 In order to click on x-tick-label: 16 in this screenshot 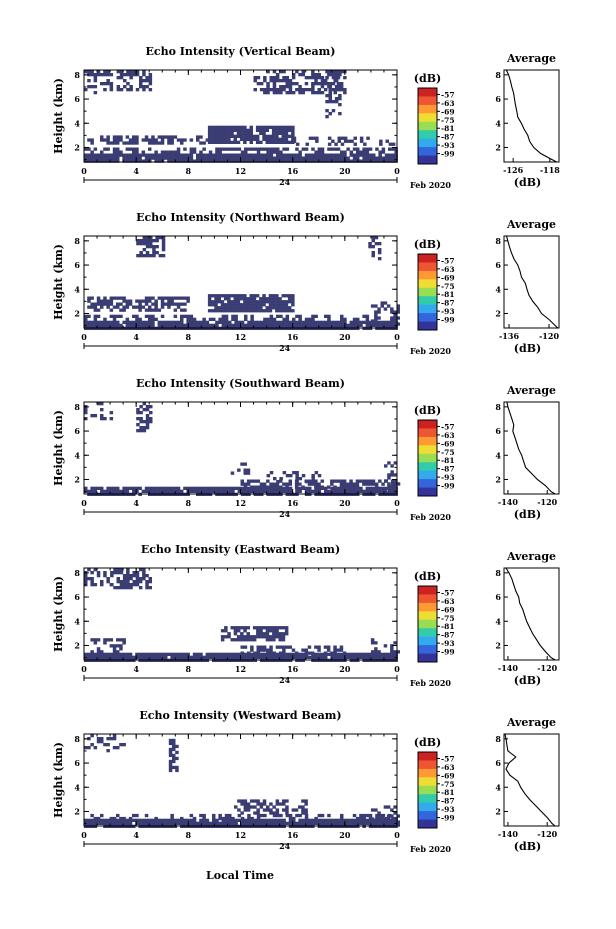, I will do `click(293, 337)`.